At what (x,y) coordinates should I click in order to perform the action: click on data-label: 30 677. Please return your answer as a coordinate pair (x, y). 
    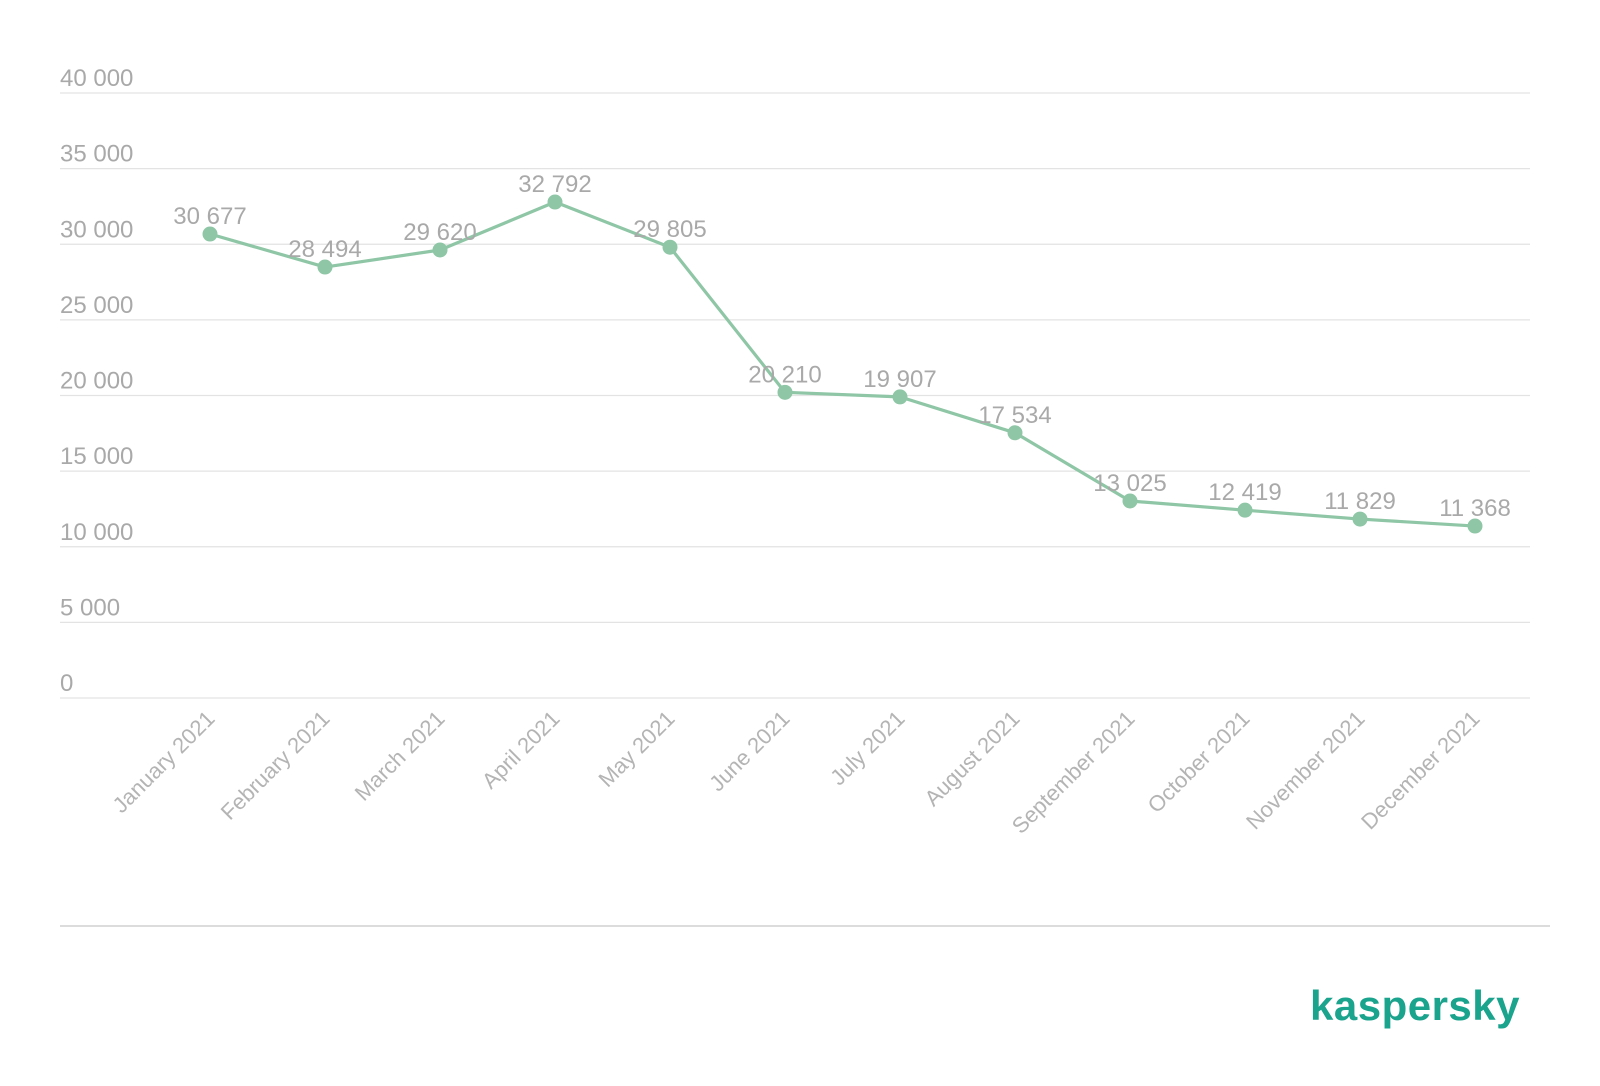
    Looking at the image, I should click on (209, 216).